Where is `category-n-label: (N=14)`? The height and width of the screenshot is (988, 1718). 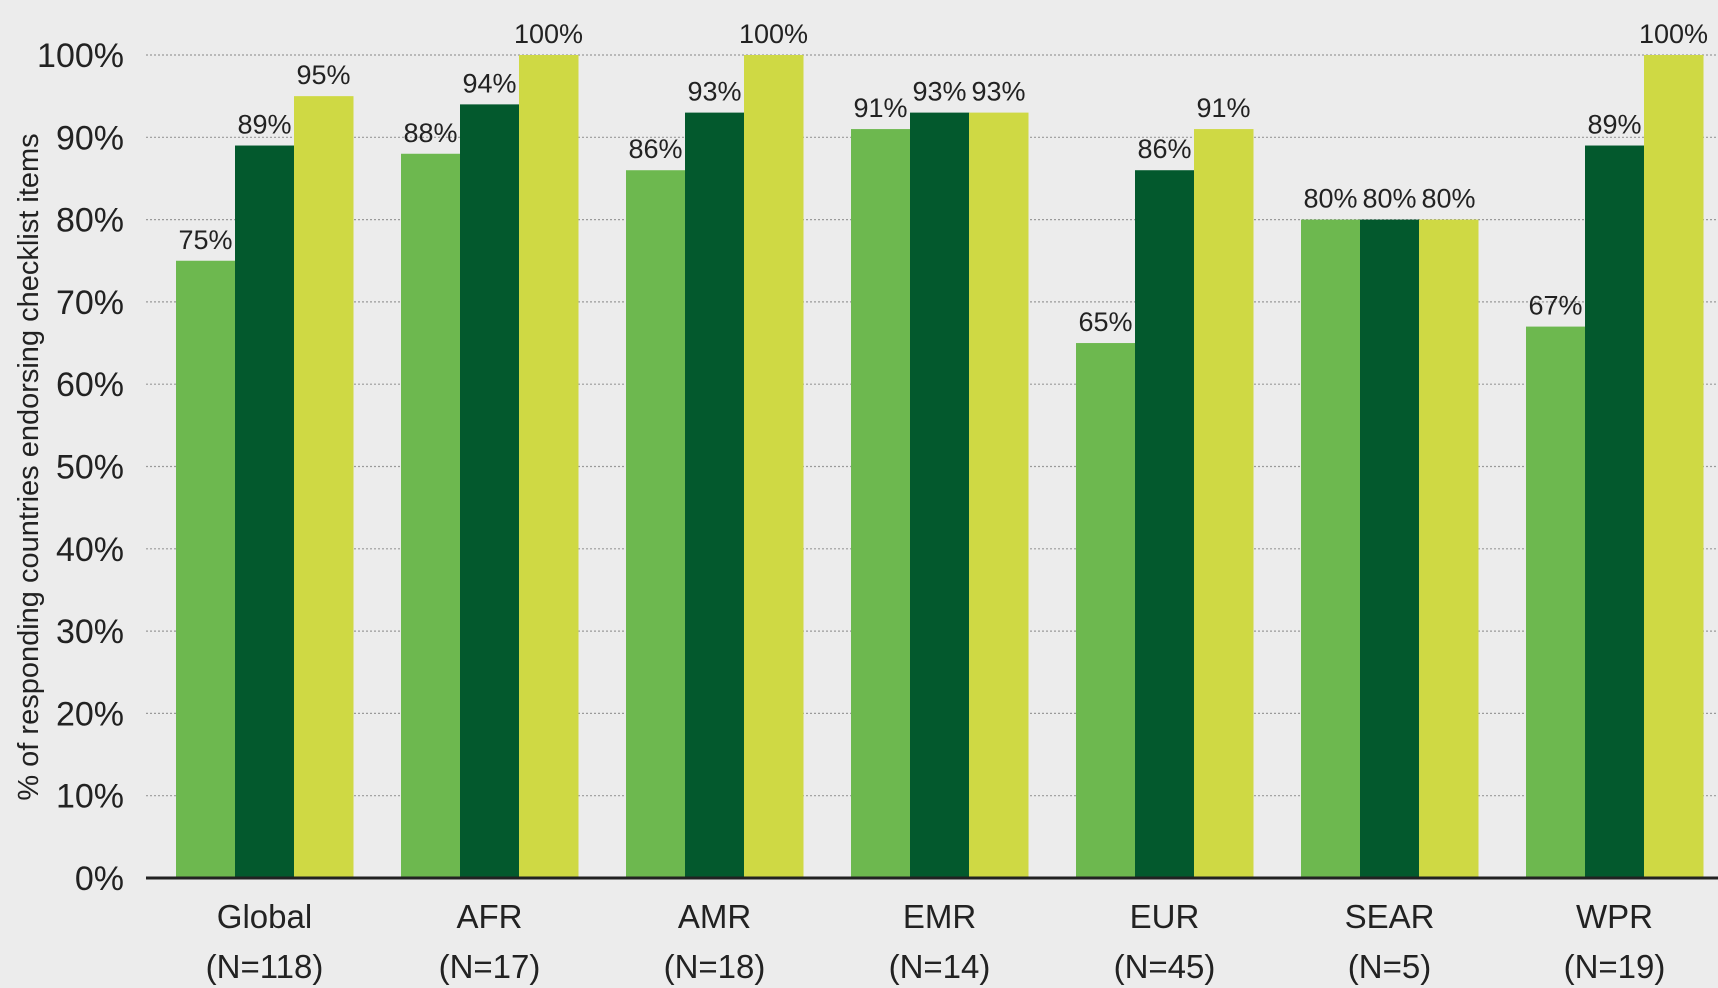
category-n-label: (N=14) is located at coordinates (940, 966).